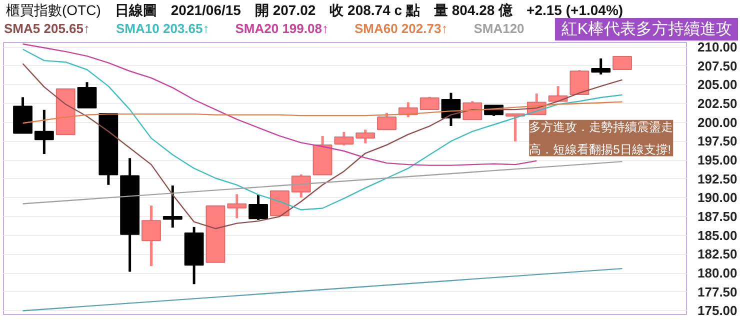 Image resolution: width=740 pixels, height=325 pixels. I want to click on annotation: 多方進攻．走勢持續震盪走高．短線看翻揚5日線支撐!, so click(601, 138).